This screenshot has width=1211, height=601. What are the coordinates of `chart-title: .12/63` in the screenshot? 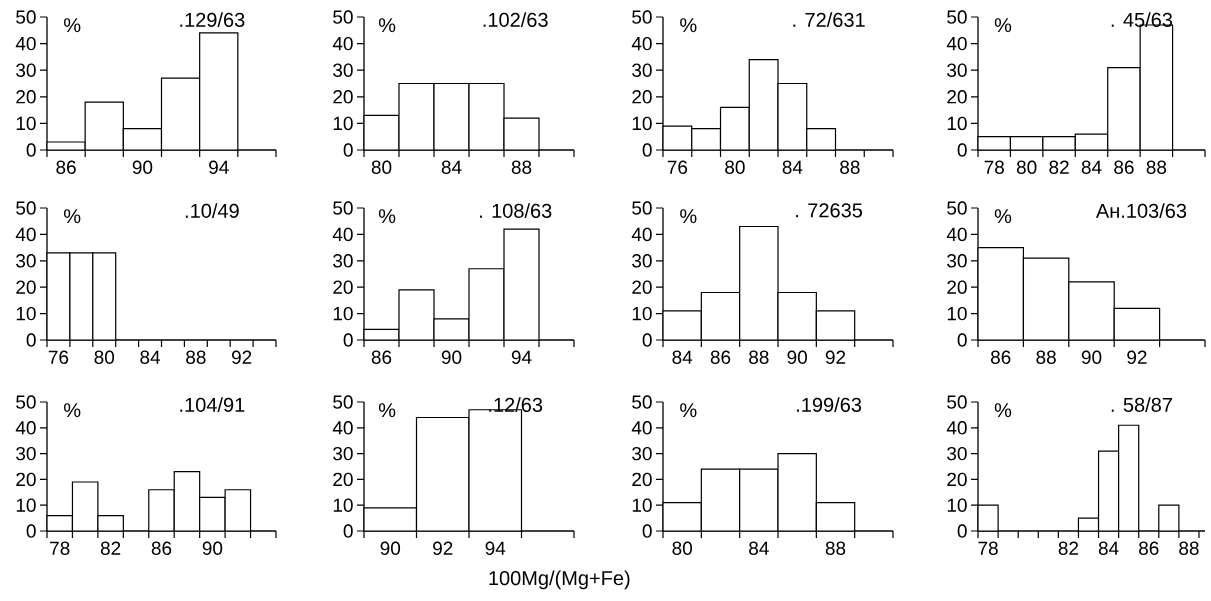 It's located at (516, 404).